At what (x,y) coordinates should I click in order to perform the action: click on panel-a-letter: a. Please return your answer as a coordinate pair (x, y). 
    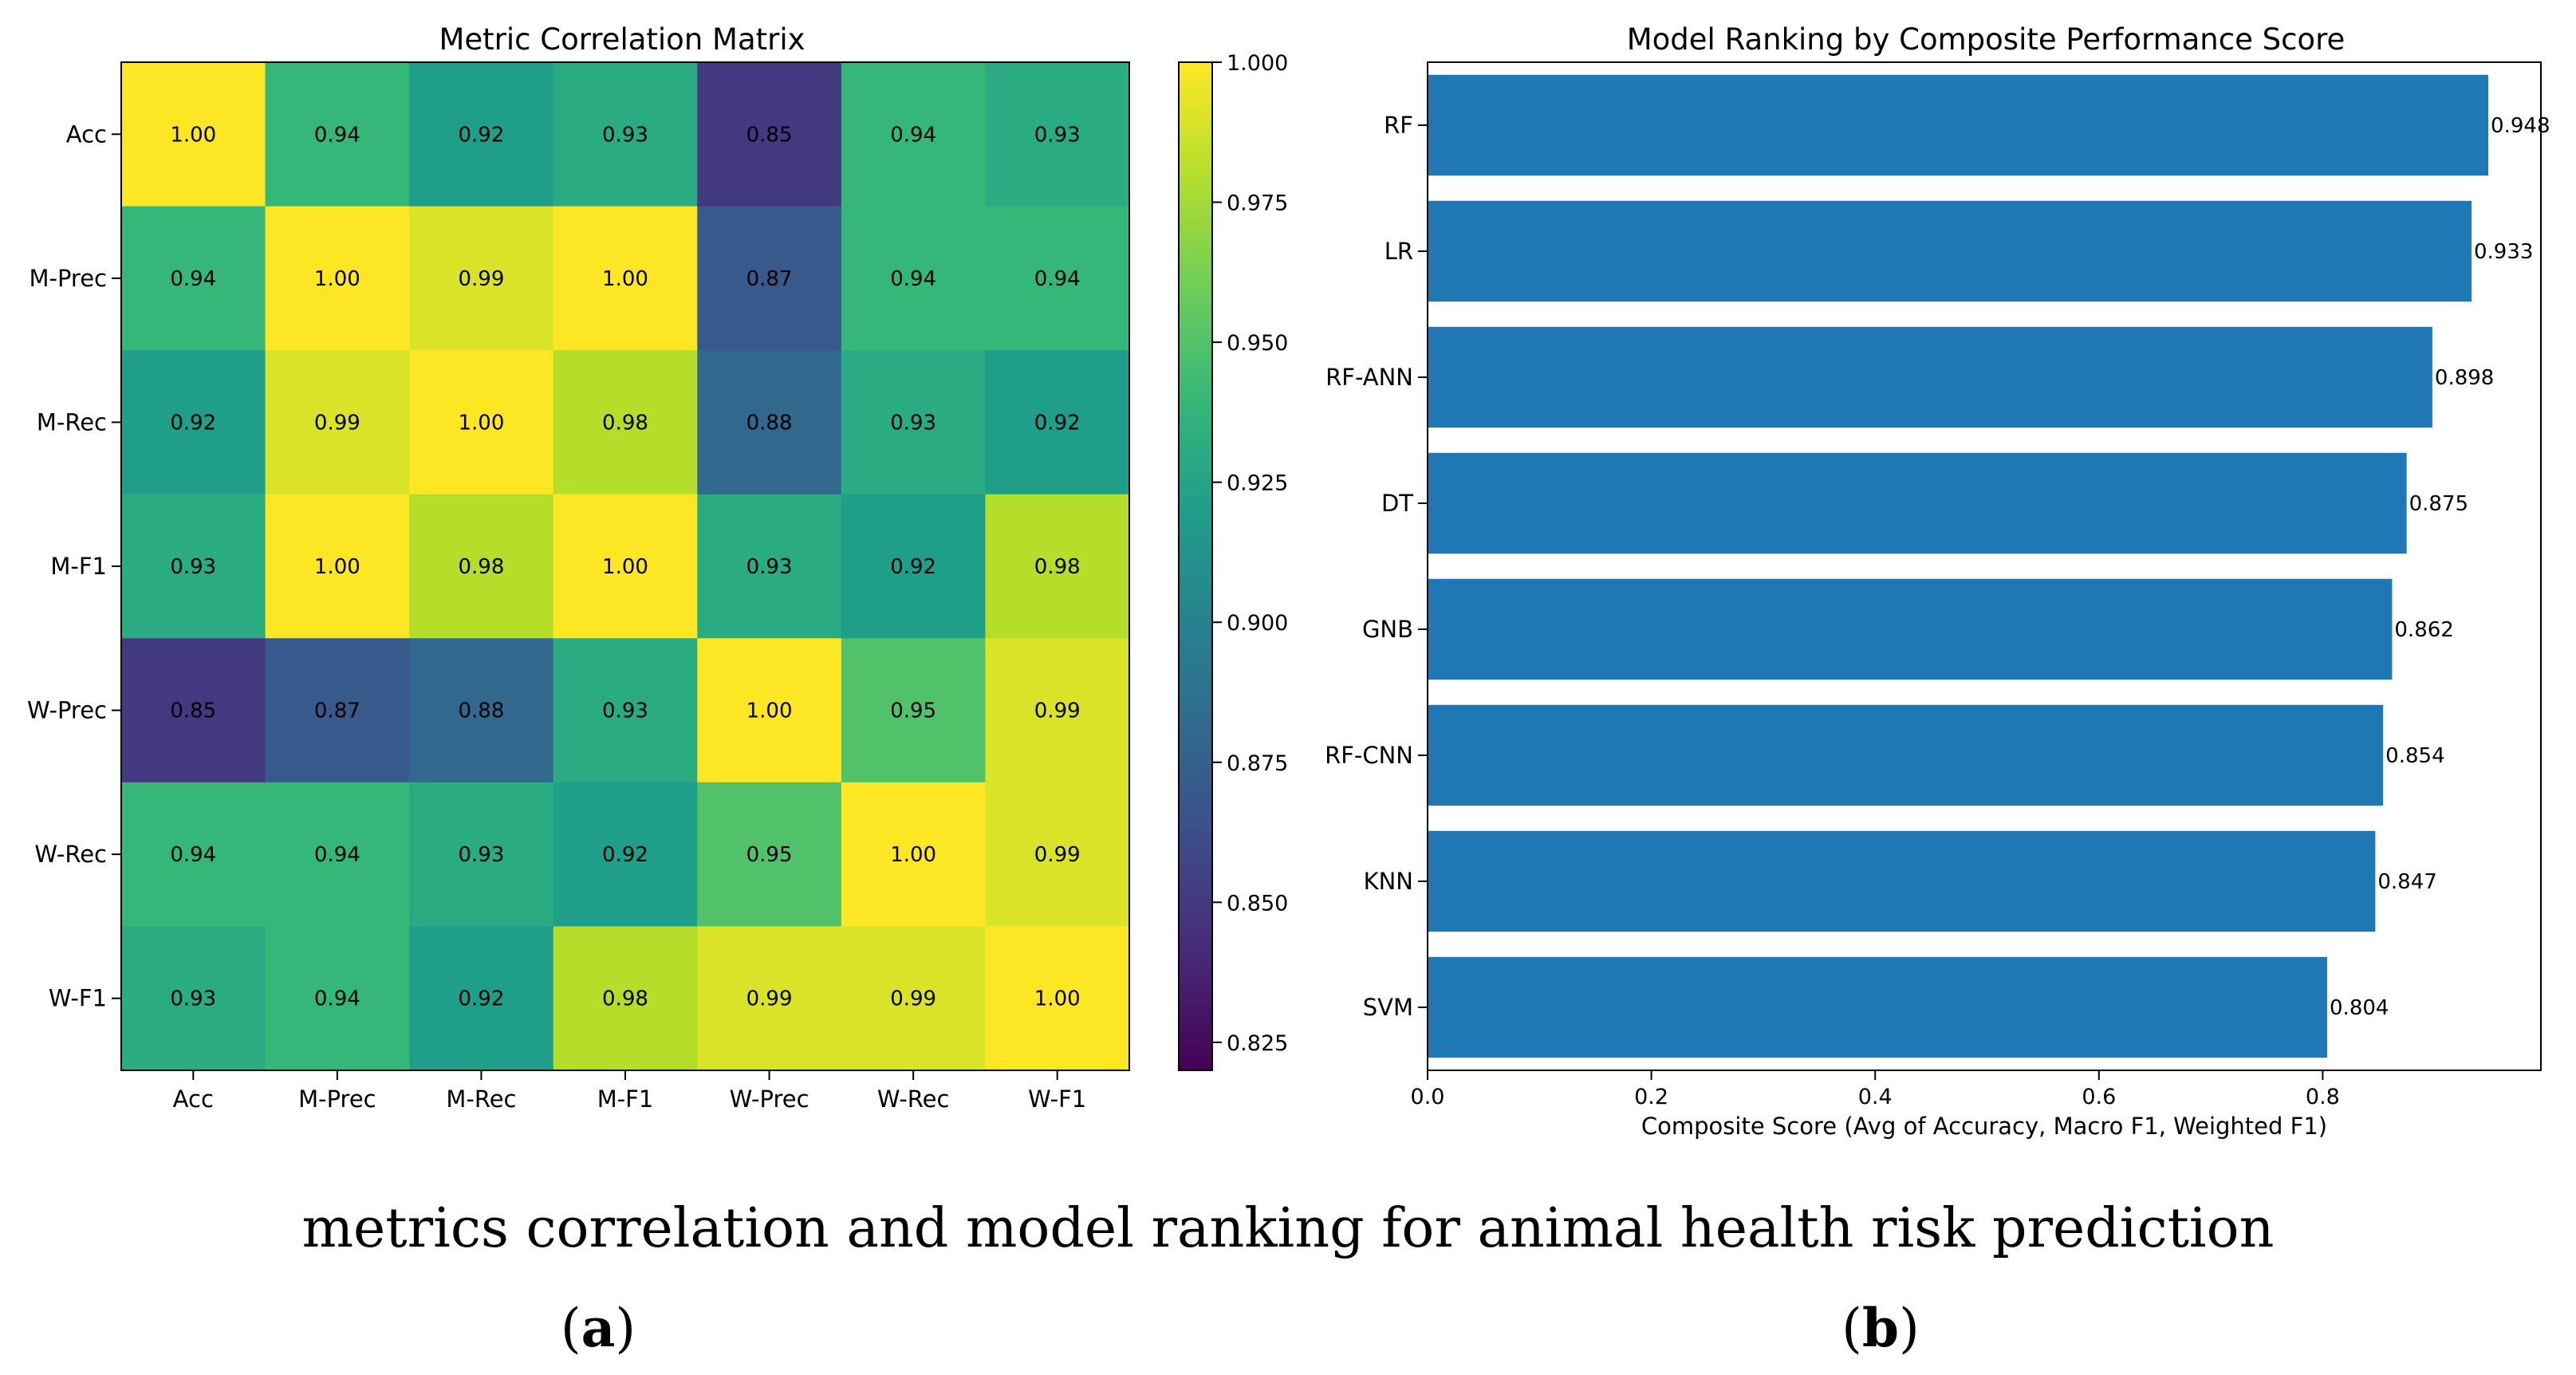
    Looking at the image, I should click on (598, 1328).